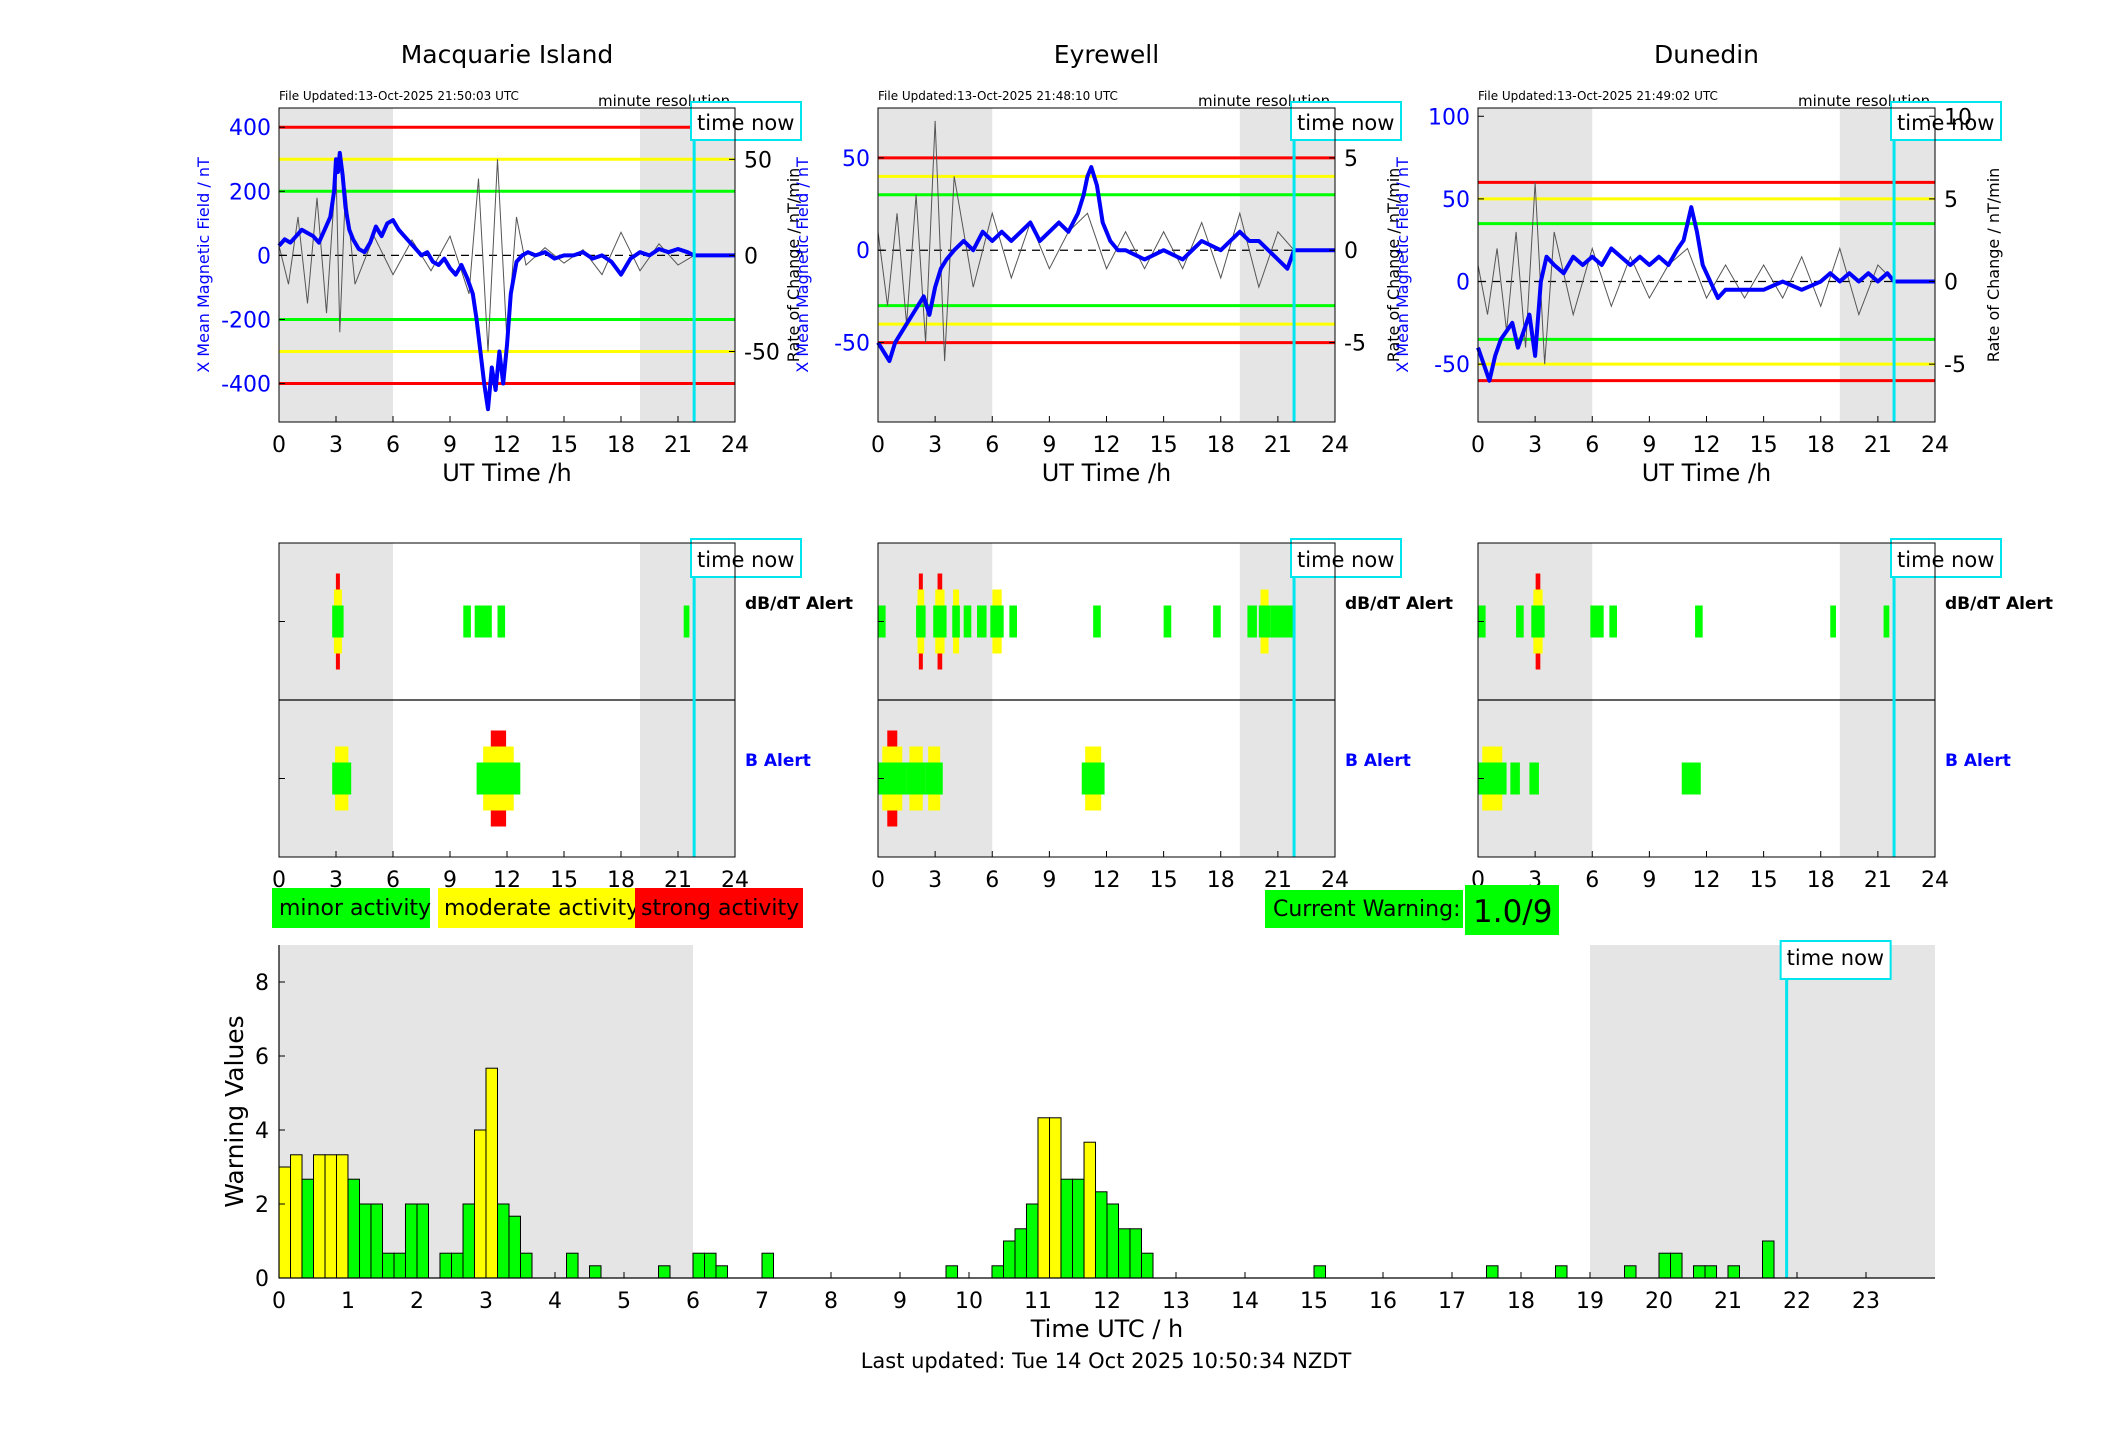 This screenshot has height=1437, width=2117. Describe the element at coordinates (1866, 1301) in the screenshot. I see `warning-xtick-label: 23` at that location.